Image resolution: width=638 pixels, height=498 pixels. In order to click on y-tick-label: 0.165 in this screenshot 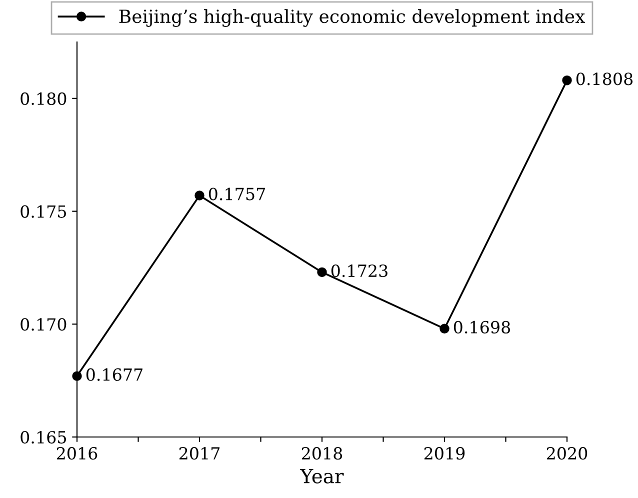, I will do `click(43, 437)`.